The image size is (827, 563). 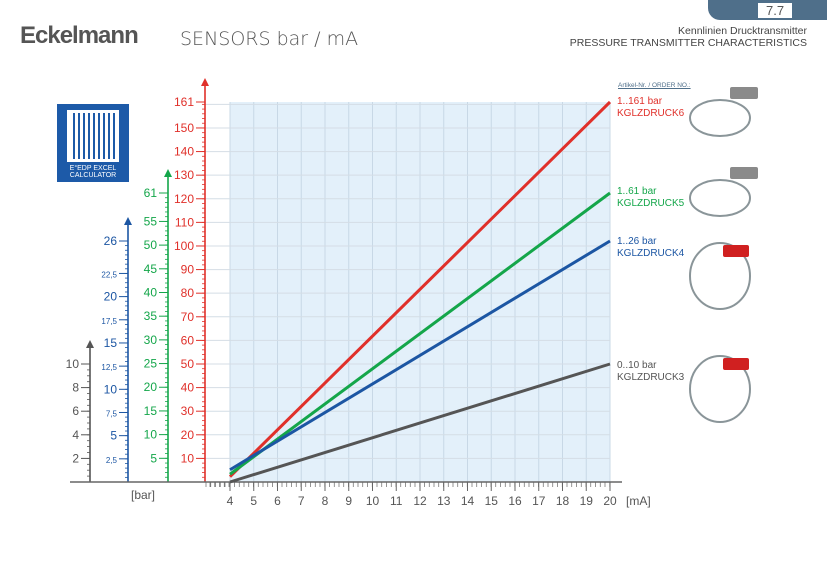 What do you see at coordinates (109, 367) in the screenshot?
I see `blue-tick-label: 12,5` at bounding box center [109, 367].